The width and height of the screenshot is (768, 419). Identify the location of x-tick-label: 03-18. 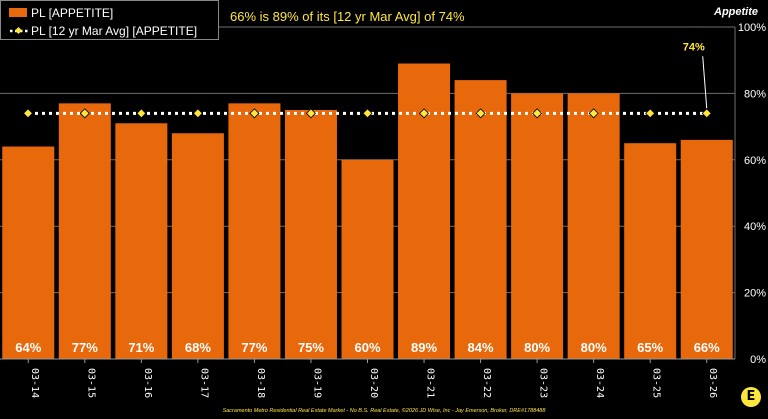
(260, 383).